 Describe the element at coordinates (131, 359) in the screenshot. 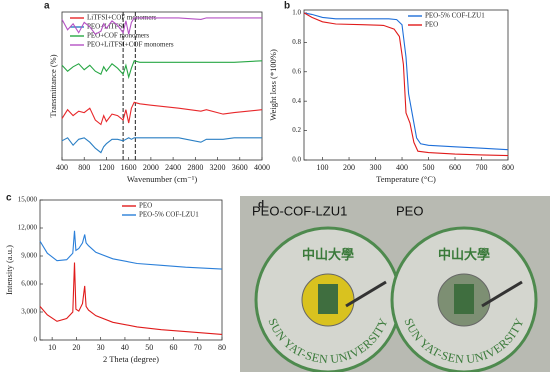

I see `x-axis-label: 2 Theta (degree)` at that location.